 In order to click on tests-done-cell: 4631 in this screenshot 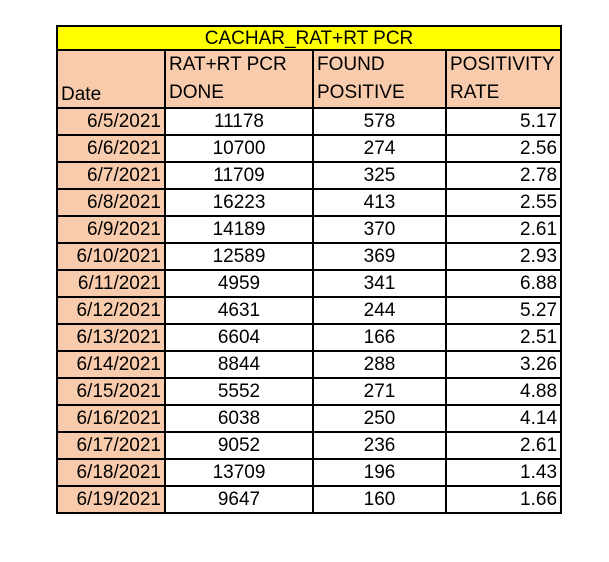, I will do `click(239, 310)`.